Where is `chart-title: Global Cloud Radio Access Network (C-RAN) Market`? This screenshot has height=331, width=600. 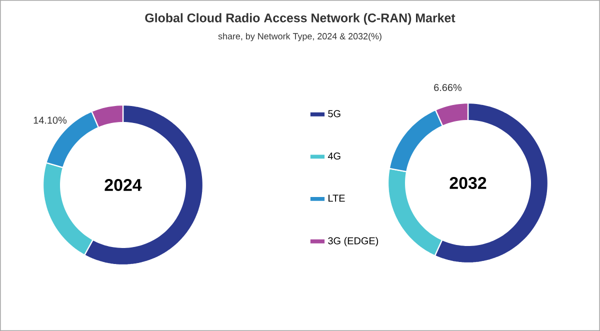
chart-title: Global Cloud Radio Access Network (C-RAN) Market is located at coordinates (300, 19).